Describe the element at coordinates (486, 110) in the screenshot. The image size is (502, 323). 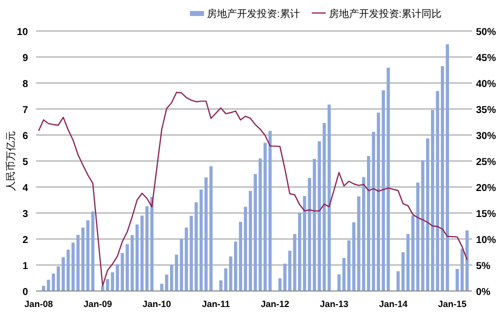
I see `y2-tick-label: 35%` at that location.